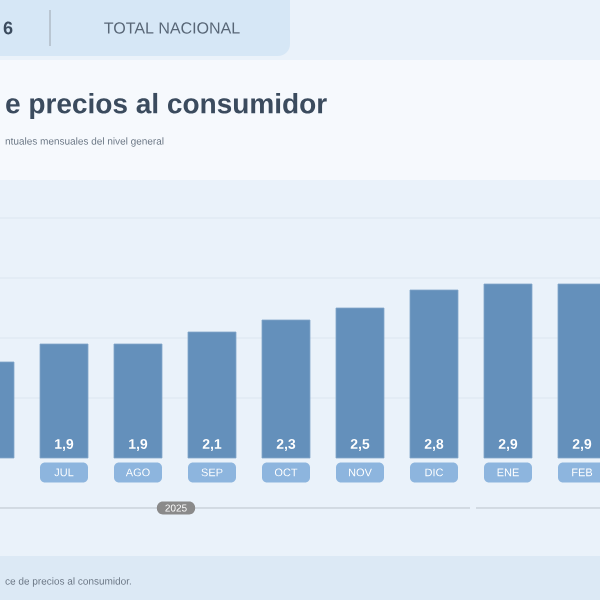 The image size is (600, 600). Describe the element at coordinates (172, 28) in the screenshot. I see `text: TOTAL NACIONAL` at that location.